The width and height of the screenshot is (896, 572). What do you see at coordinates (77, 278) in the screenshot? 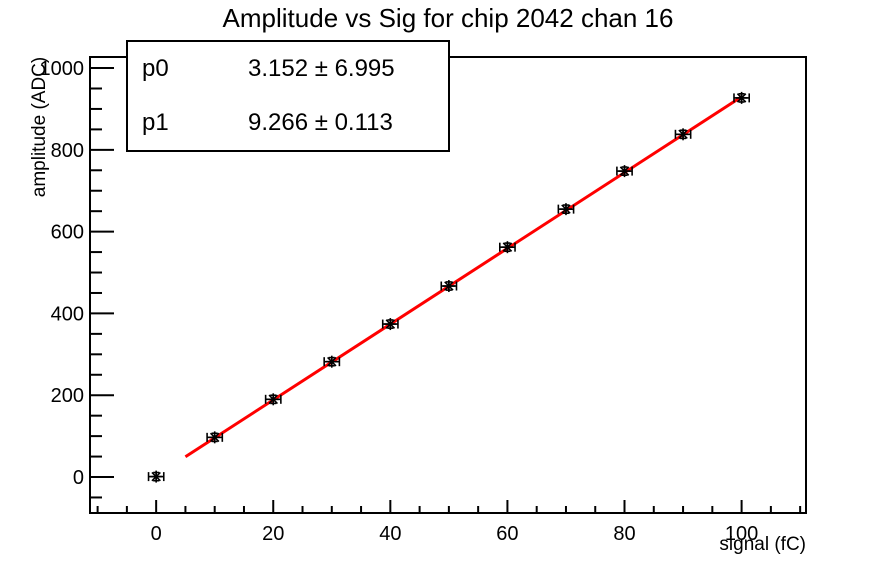
I see `y-axis-ticks: 0 200 400 600 800 1000` at bounding box center [77, 278].